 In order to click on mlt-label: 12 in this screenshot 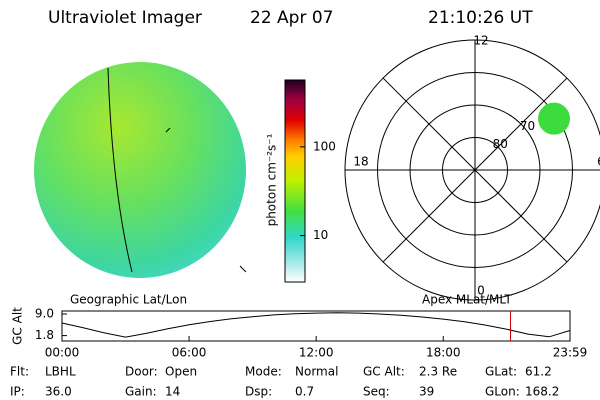, I will do `click(480, 41)`.